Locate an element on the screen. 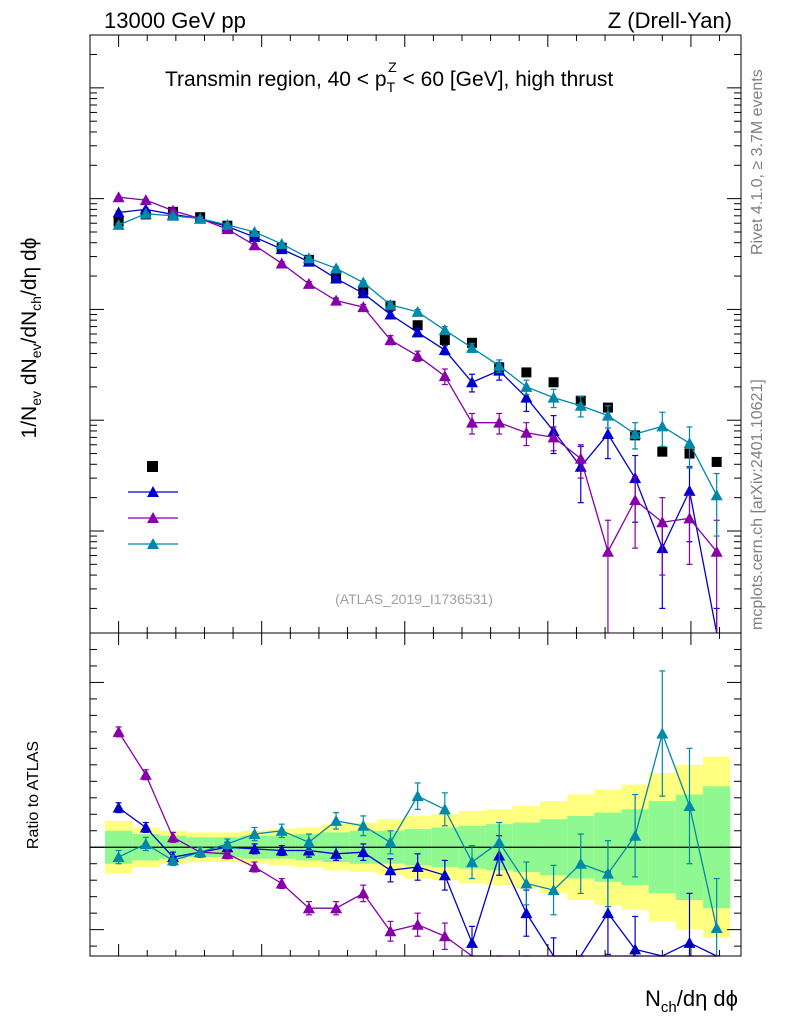 The image size is (786, 1024). legend is located at coordinates (153, 505).